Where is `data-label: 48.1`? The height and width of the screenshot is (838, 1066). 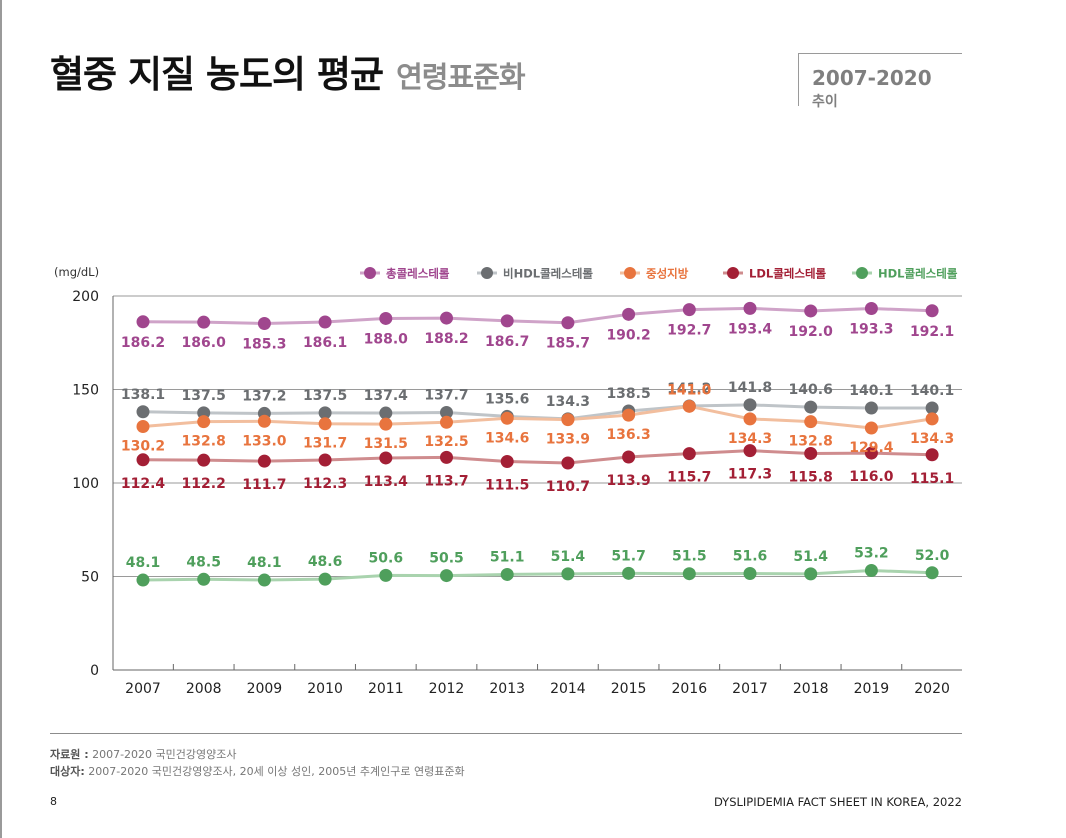
data-label: 48.1 is located at coordinates (264, 563).